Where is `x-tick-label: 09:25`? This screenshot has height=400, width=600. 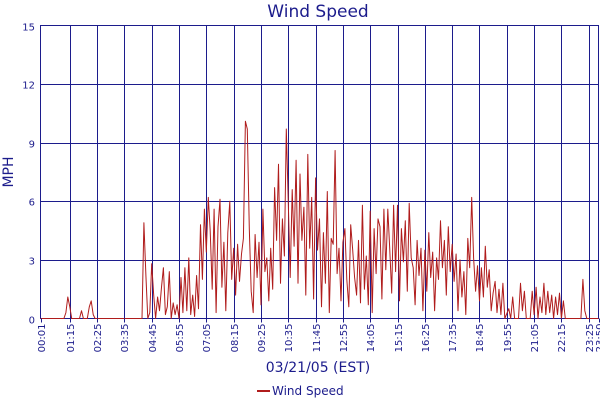
x-tick-label: 09:25 is located at coordinates (262, 338).